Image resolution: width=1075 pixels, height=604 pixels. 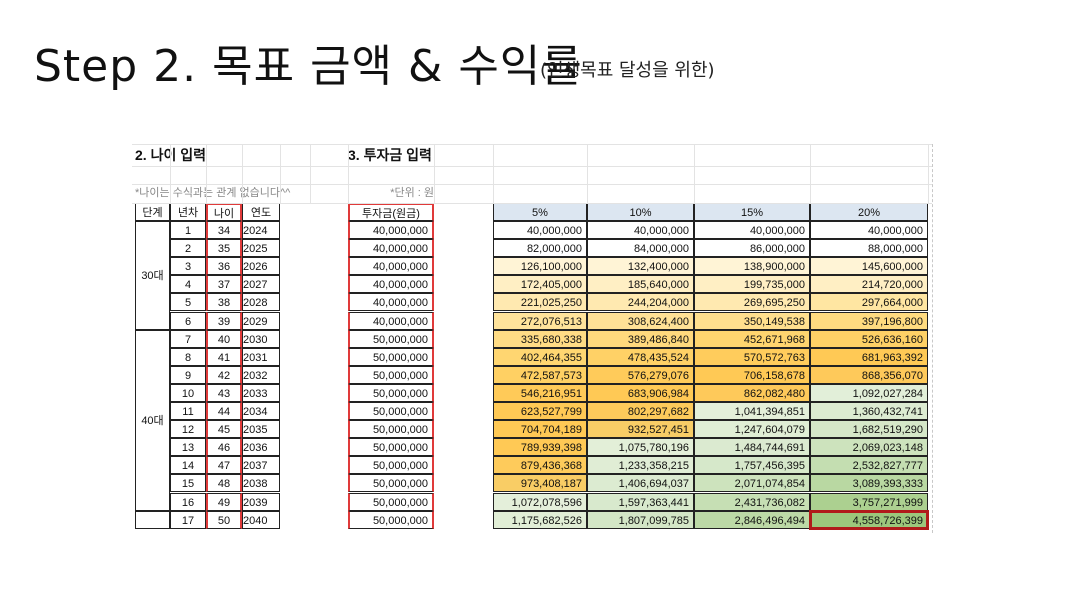 I want to click on age-section-title: 2. 나이 입력, so click(x=170, y=155).